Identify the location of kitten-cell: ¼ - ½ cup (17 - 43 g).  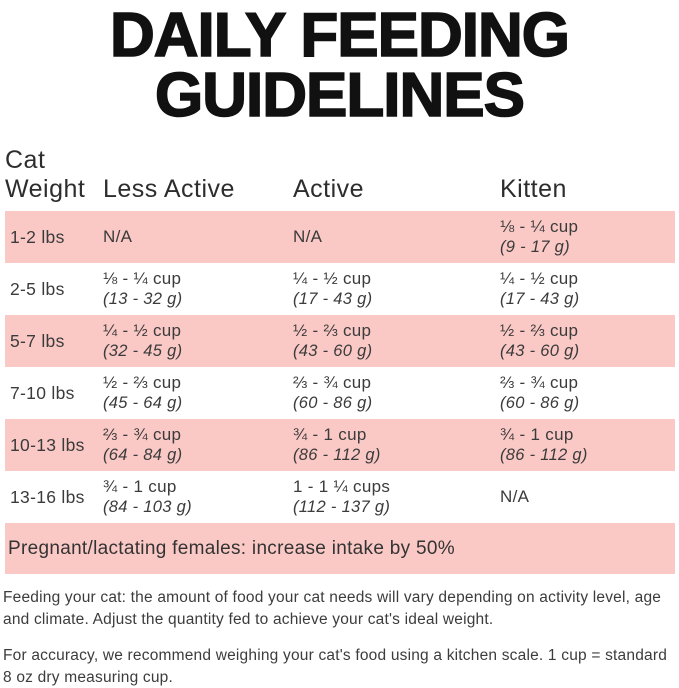
(587, 289).